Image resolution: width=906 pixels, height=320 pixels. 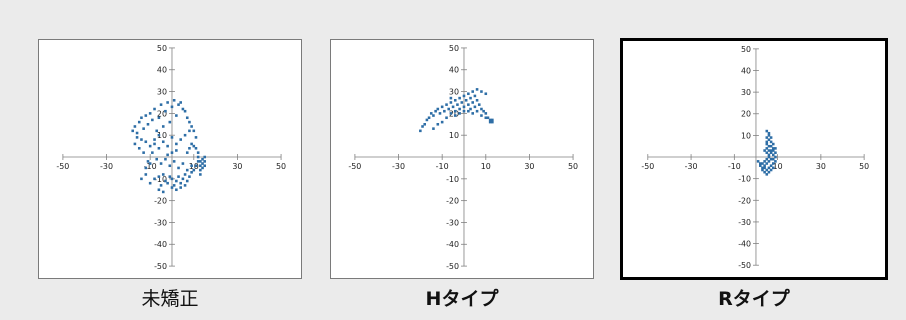 What do you see at coordinates (454, 70) in the screenshot?
I see `y-tick-label: 40` at bounding box center [454, 70].